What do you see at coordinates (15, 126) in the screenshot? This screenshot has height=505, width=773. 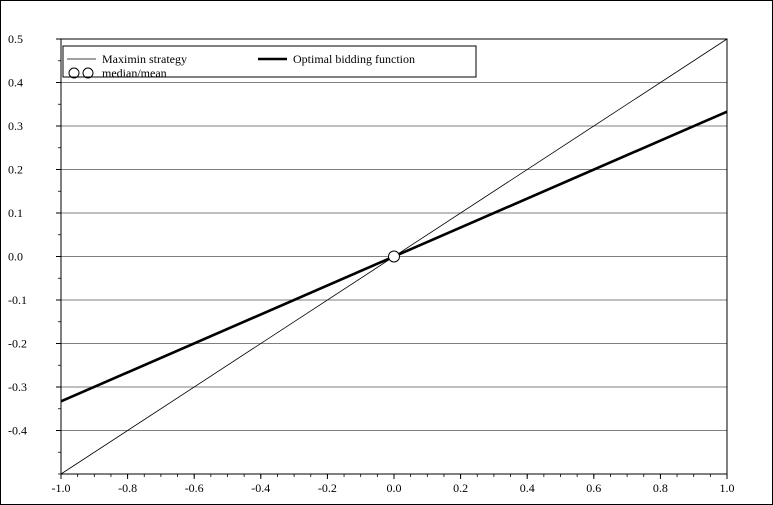 I see `y-tick-label: 0.3` at bounding box center [15, 126].